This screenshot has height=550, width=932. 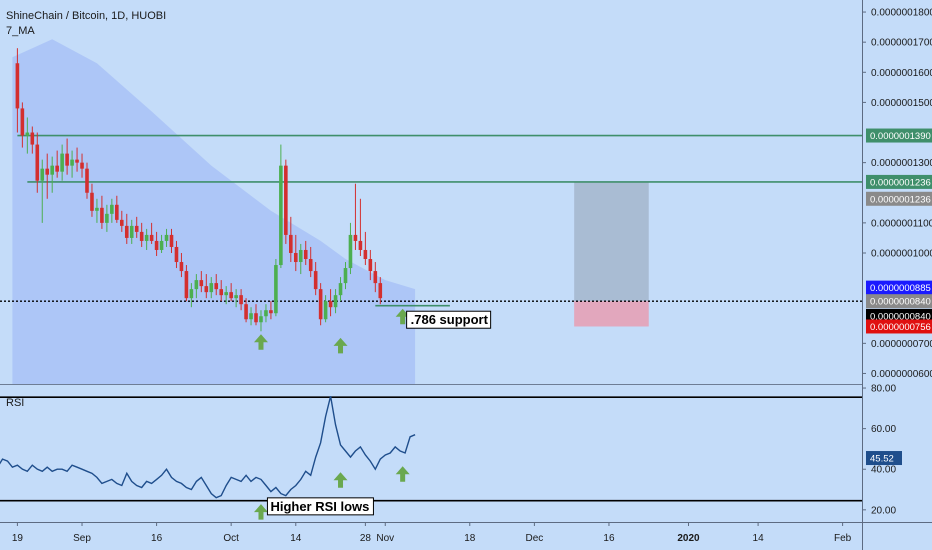 I want to click on rsi-tick-label: 20.00, so click(x=883, y=510).